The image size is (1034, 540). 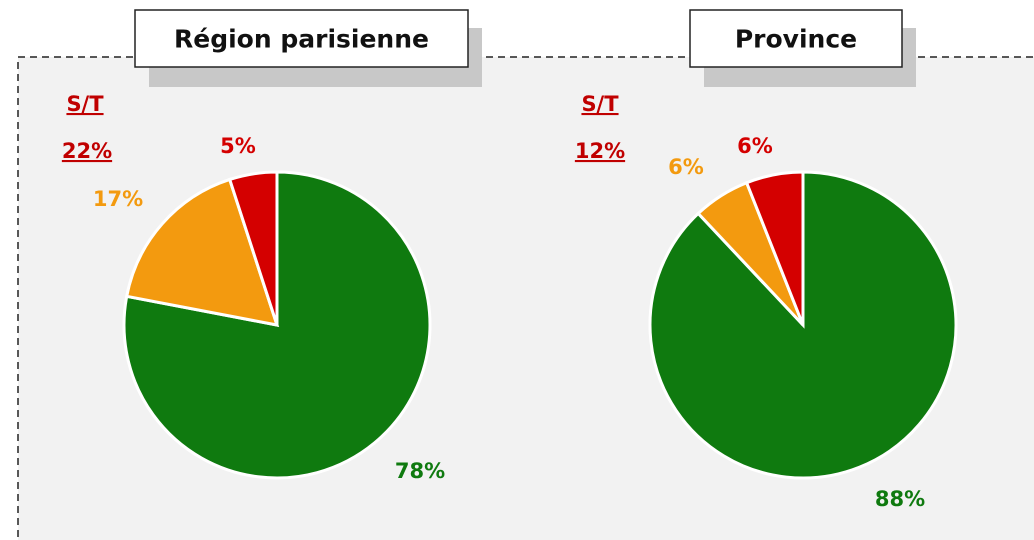 What do you see at coordinates (420, 471) in the screenshot?
I see `value-label: 78%` at bounding box center [420, 471].